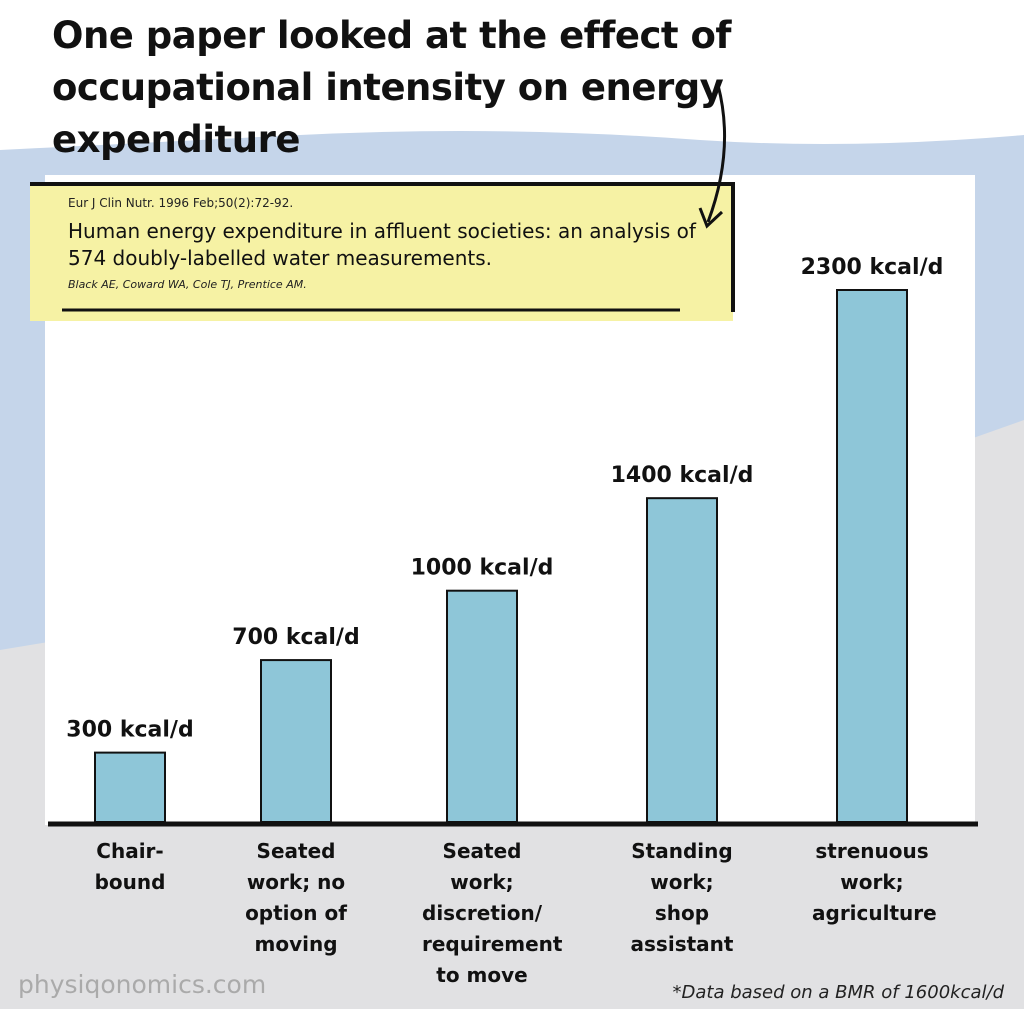 This screenshot has height=1009, width=1024. Describe the element at coordinates (874, 882) in the screenshot. I see `x-tick-label: strenuous work; agriculture` at that location.